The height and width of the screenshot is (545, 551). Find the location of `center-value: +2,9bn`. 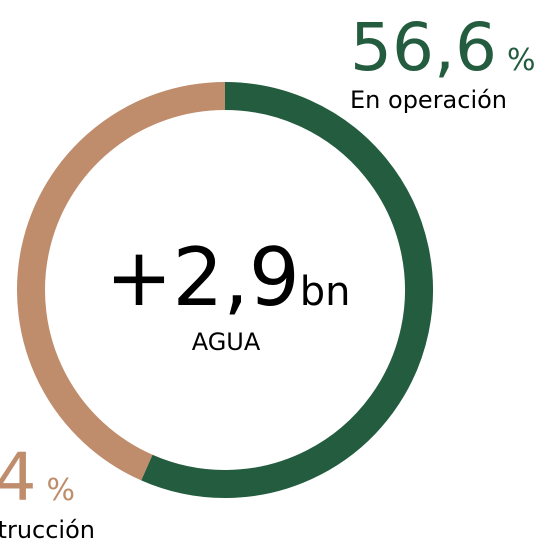

center-value: +2,9bn is located at coordinates (227, 277).